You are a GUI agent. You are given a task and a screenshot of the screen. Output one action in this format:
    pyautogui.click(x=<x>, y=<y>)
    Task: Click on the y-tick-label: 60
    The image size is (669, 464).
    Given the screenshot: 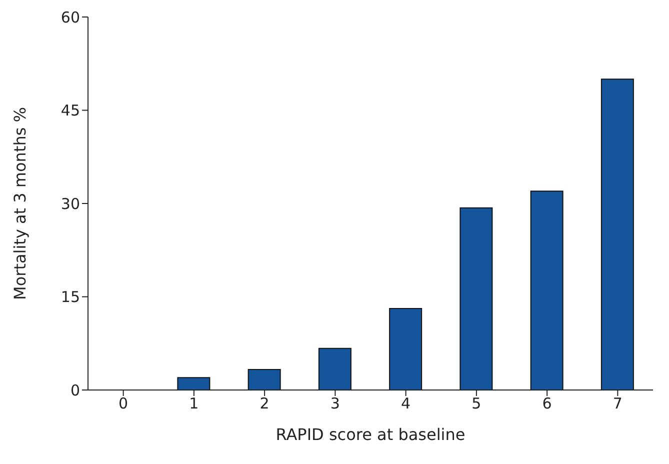 What is the action you would take?
    pyautogui.click(x=70, y=17)
    